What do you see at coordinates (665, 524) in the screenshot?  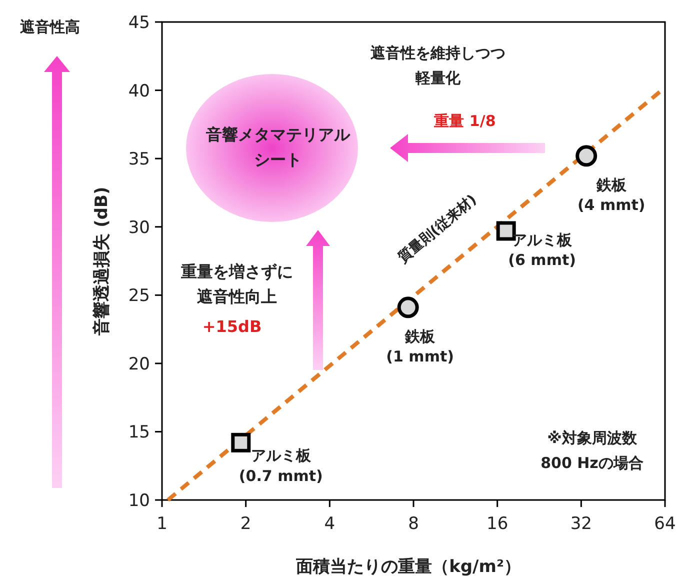 I see `x-tick-label: 64` at bounding box center [665, 524].